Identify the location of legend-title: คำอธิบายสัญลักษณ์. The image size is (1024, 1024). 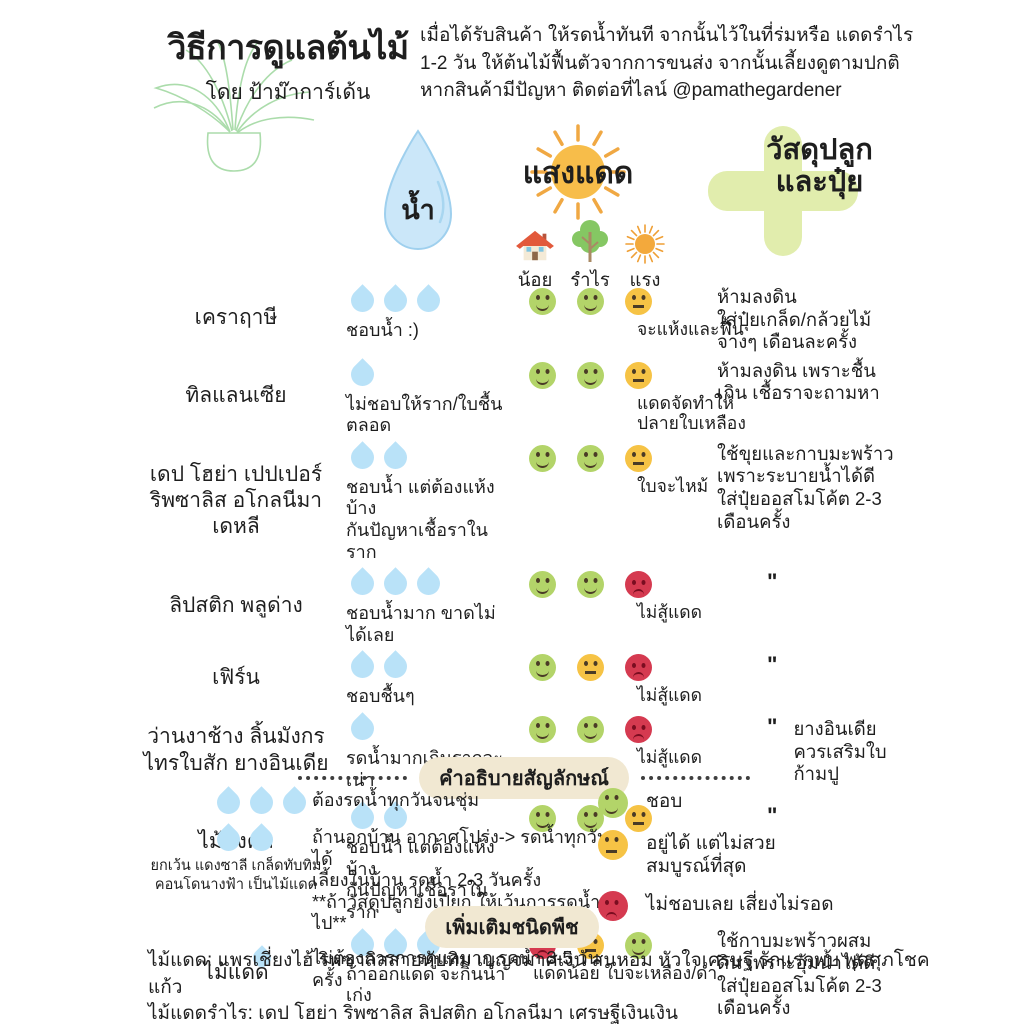
(524, 778).